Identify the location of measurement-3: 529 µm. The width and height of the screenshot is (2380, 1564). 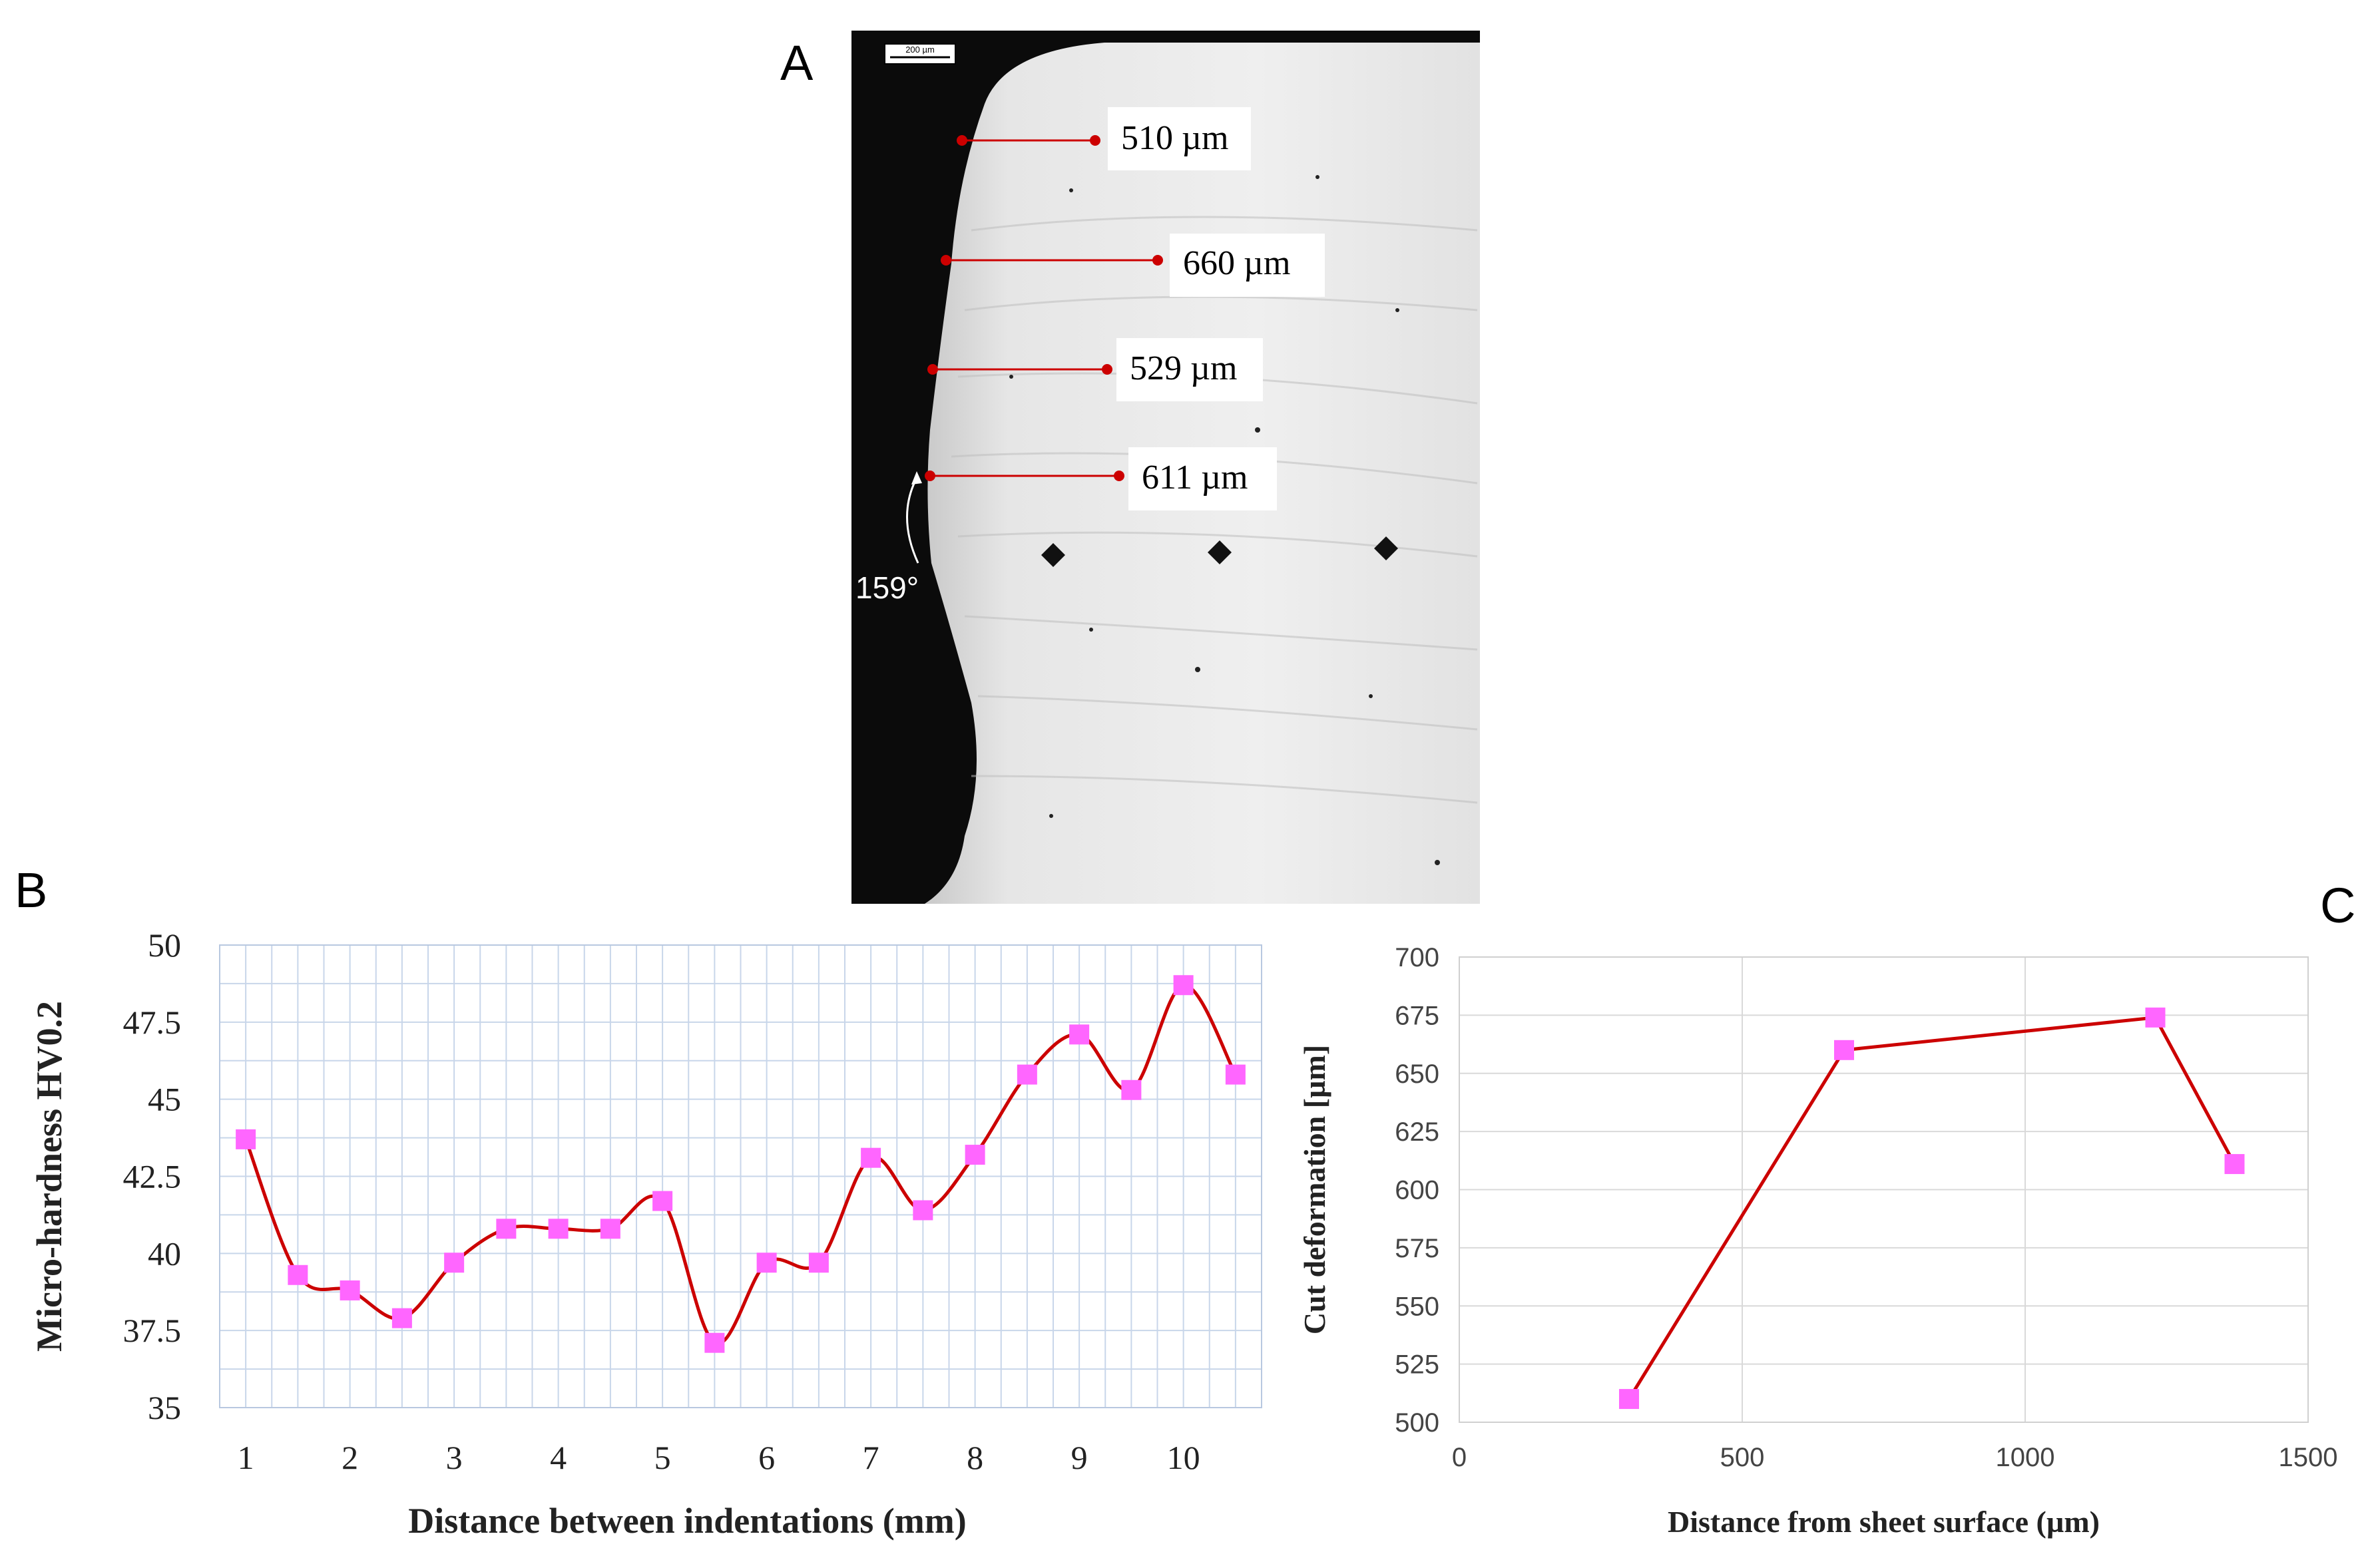
(1095, 369).